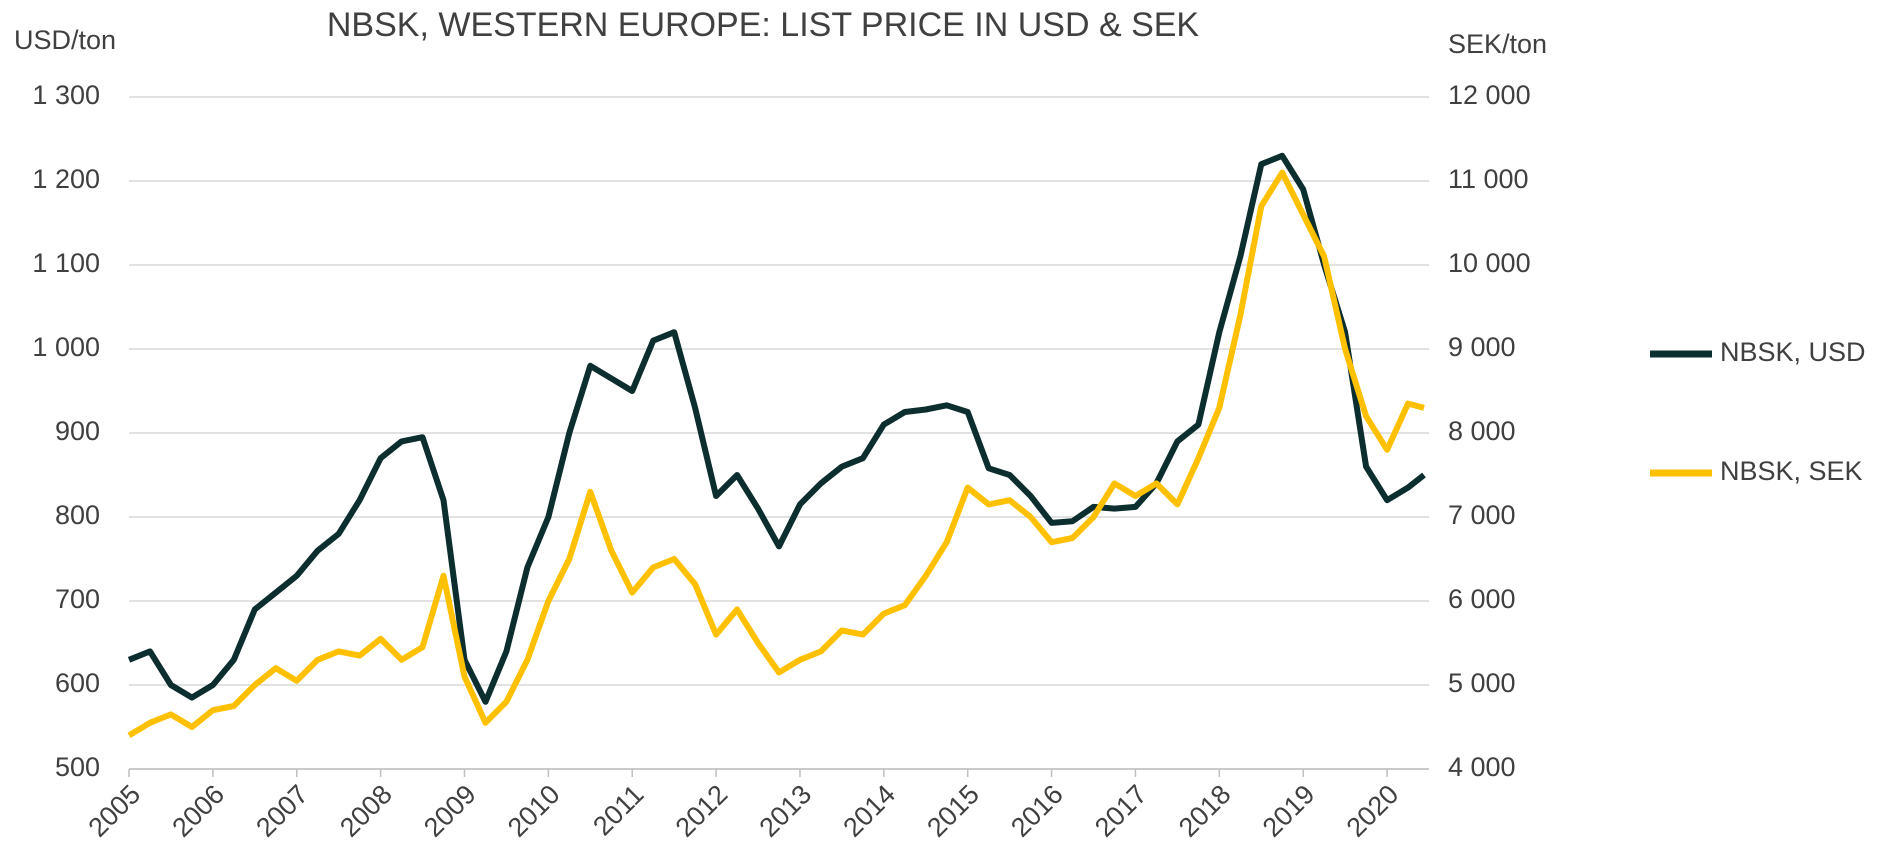  Describe the element at coordinates (869, 811) in the screenshot. I see `x-tick-label: 2014` at that location.